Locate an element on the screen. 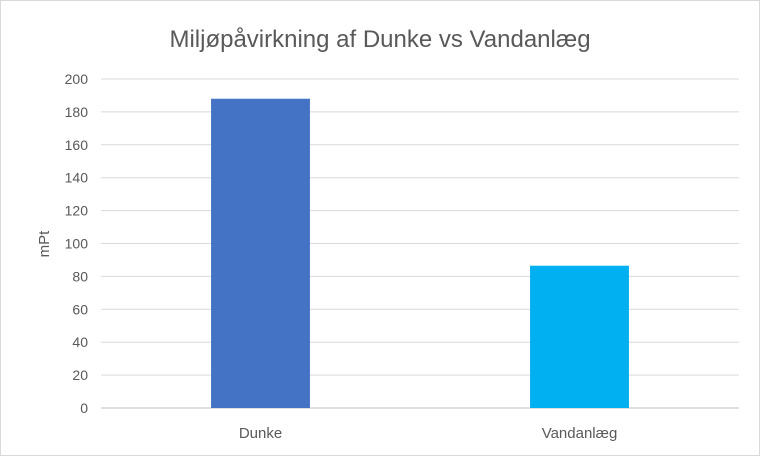 The image size is (760, 456). y-tick-labels: 0 20 40 60 80 100 120 140 160 180 200 is located at coordinates (77, 243).